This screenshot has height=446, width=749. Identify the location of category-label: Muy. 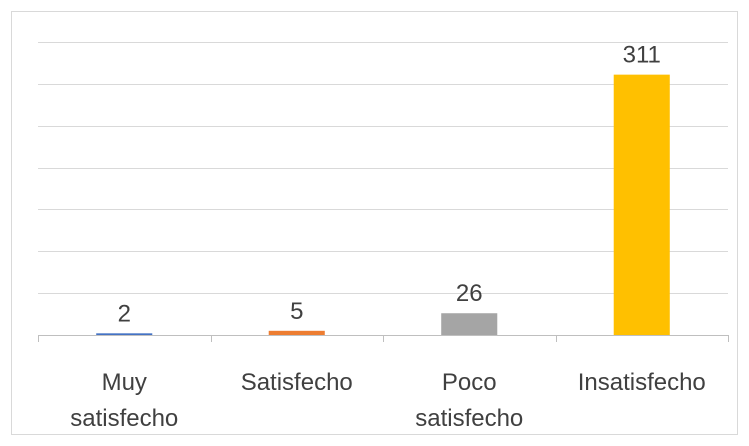
(124, 382).